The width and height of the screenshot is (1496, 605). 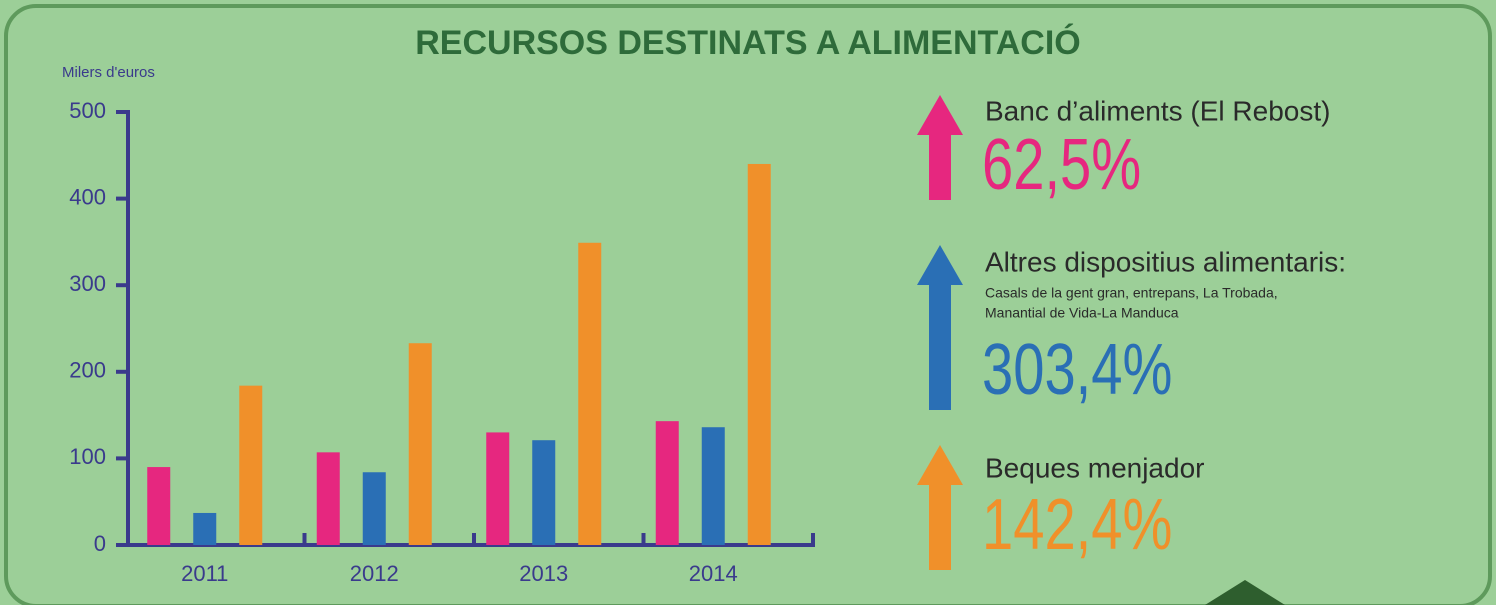 I want to click on x-tick-label: 2013, so click(x=543, y=573).